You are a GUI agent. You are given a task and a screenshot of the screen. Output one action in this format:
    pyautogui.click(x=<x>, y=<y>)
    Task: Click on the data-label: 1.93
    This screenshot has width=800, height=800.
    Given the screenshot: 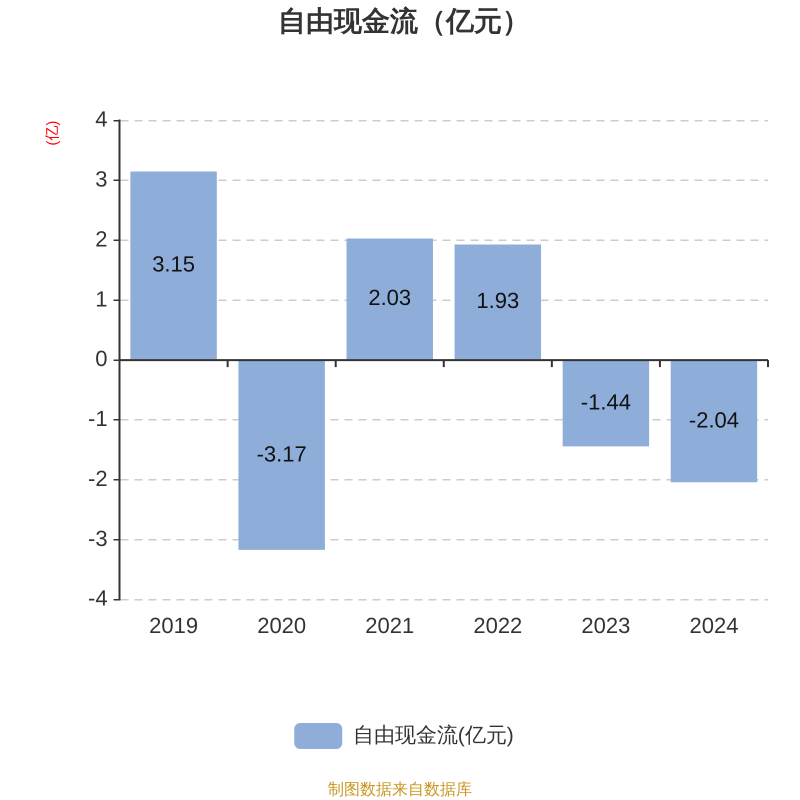 What is the action you would take?
    pyautogui.click(x=498, y=301)
    